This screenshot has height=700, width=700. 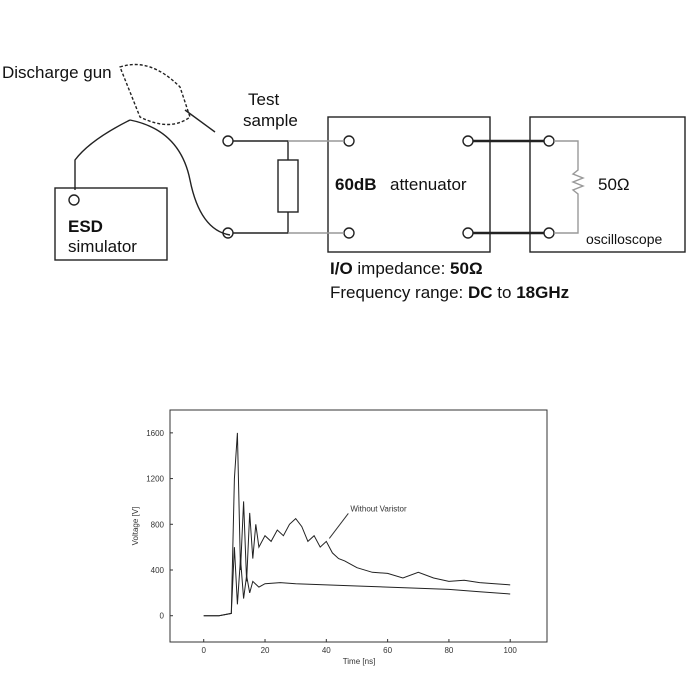 I want to click on scope-box, so click(x=607, y=184).